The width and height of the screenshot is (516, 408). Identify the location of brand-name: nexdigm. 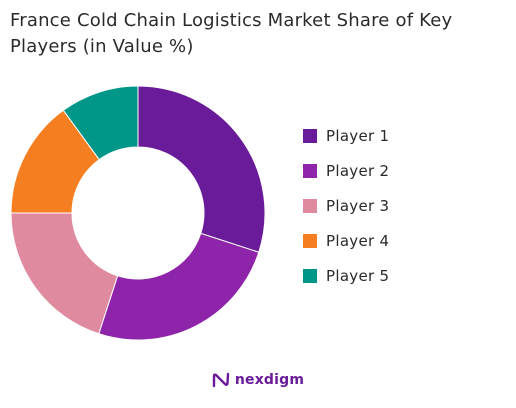
(269, 380).